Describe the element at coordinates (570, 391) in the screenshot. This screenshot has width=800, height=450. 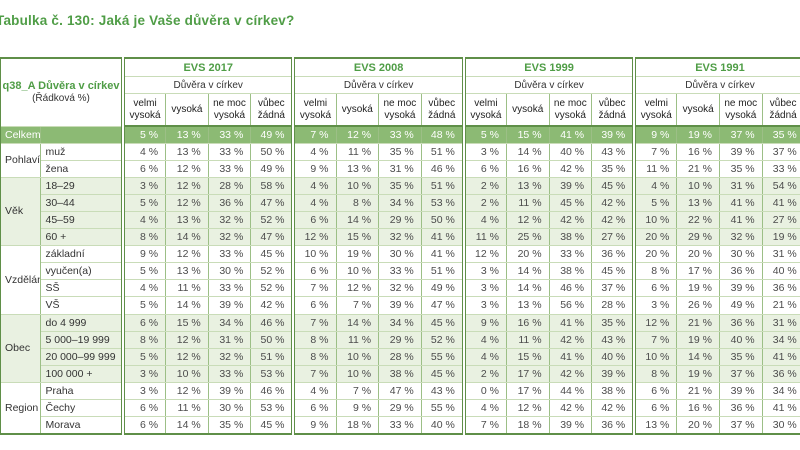
I see `value-cell: 44 %` at that location.